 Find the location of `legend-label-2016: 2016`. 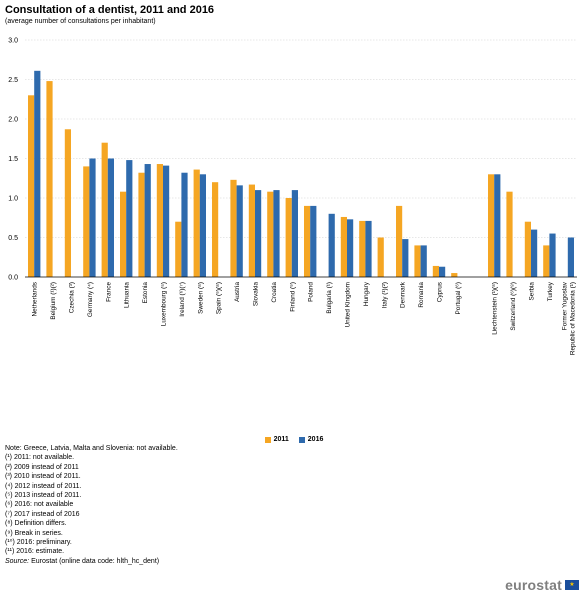

legend-label-2016: 2016 is located at coordinates (315, 439).